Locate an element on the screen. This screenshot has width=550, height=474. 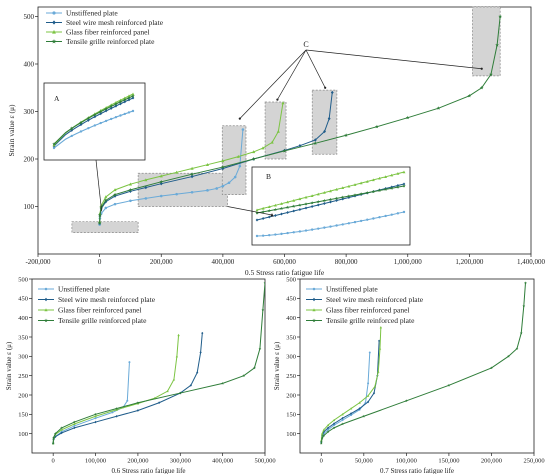
y-tick-label: 150 is located at coordinates (291, 415).